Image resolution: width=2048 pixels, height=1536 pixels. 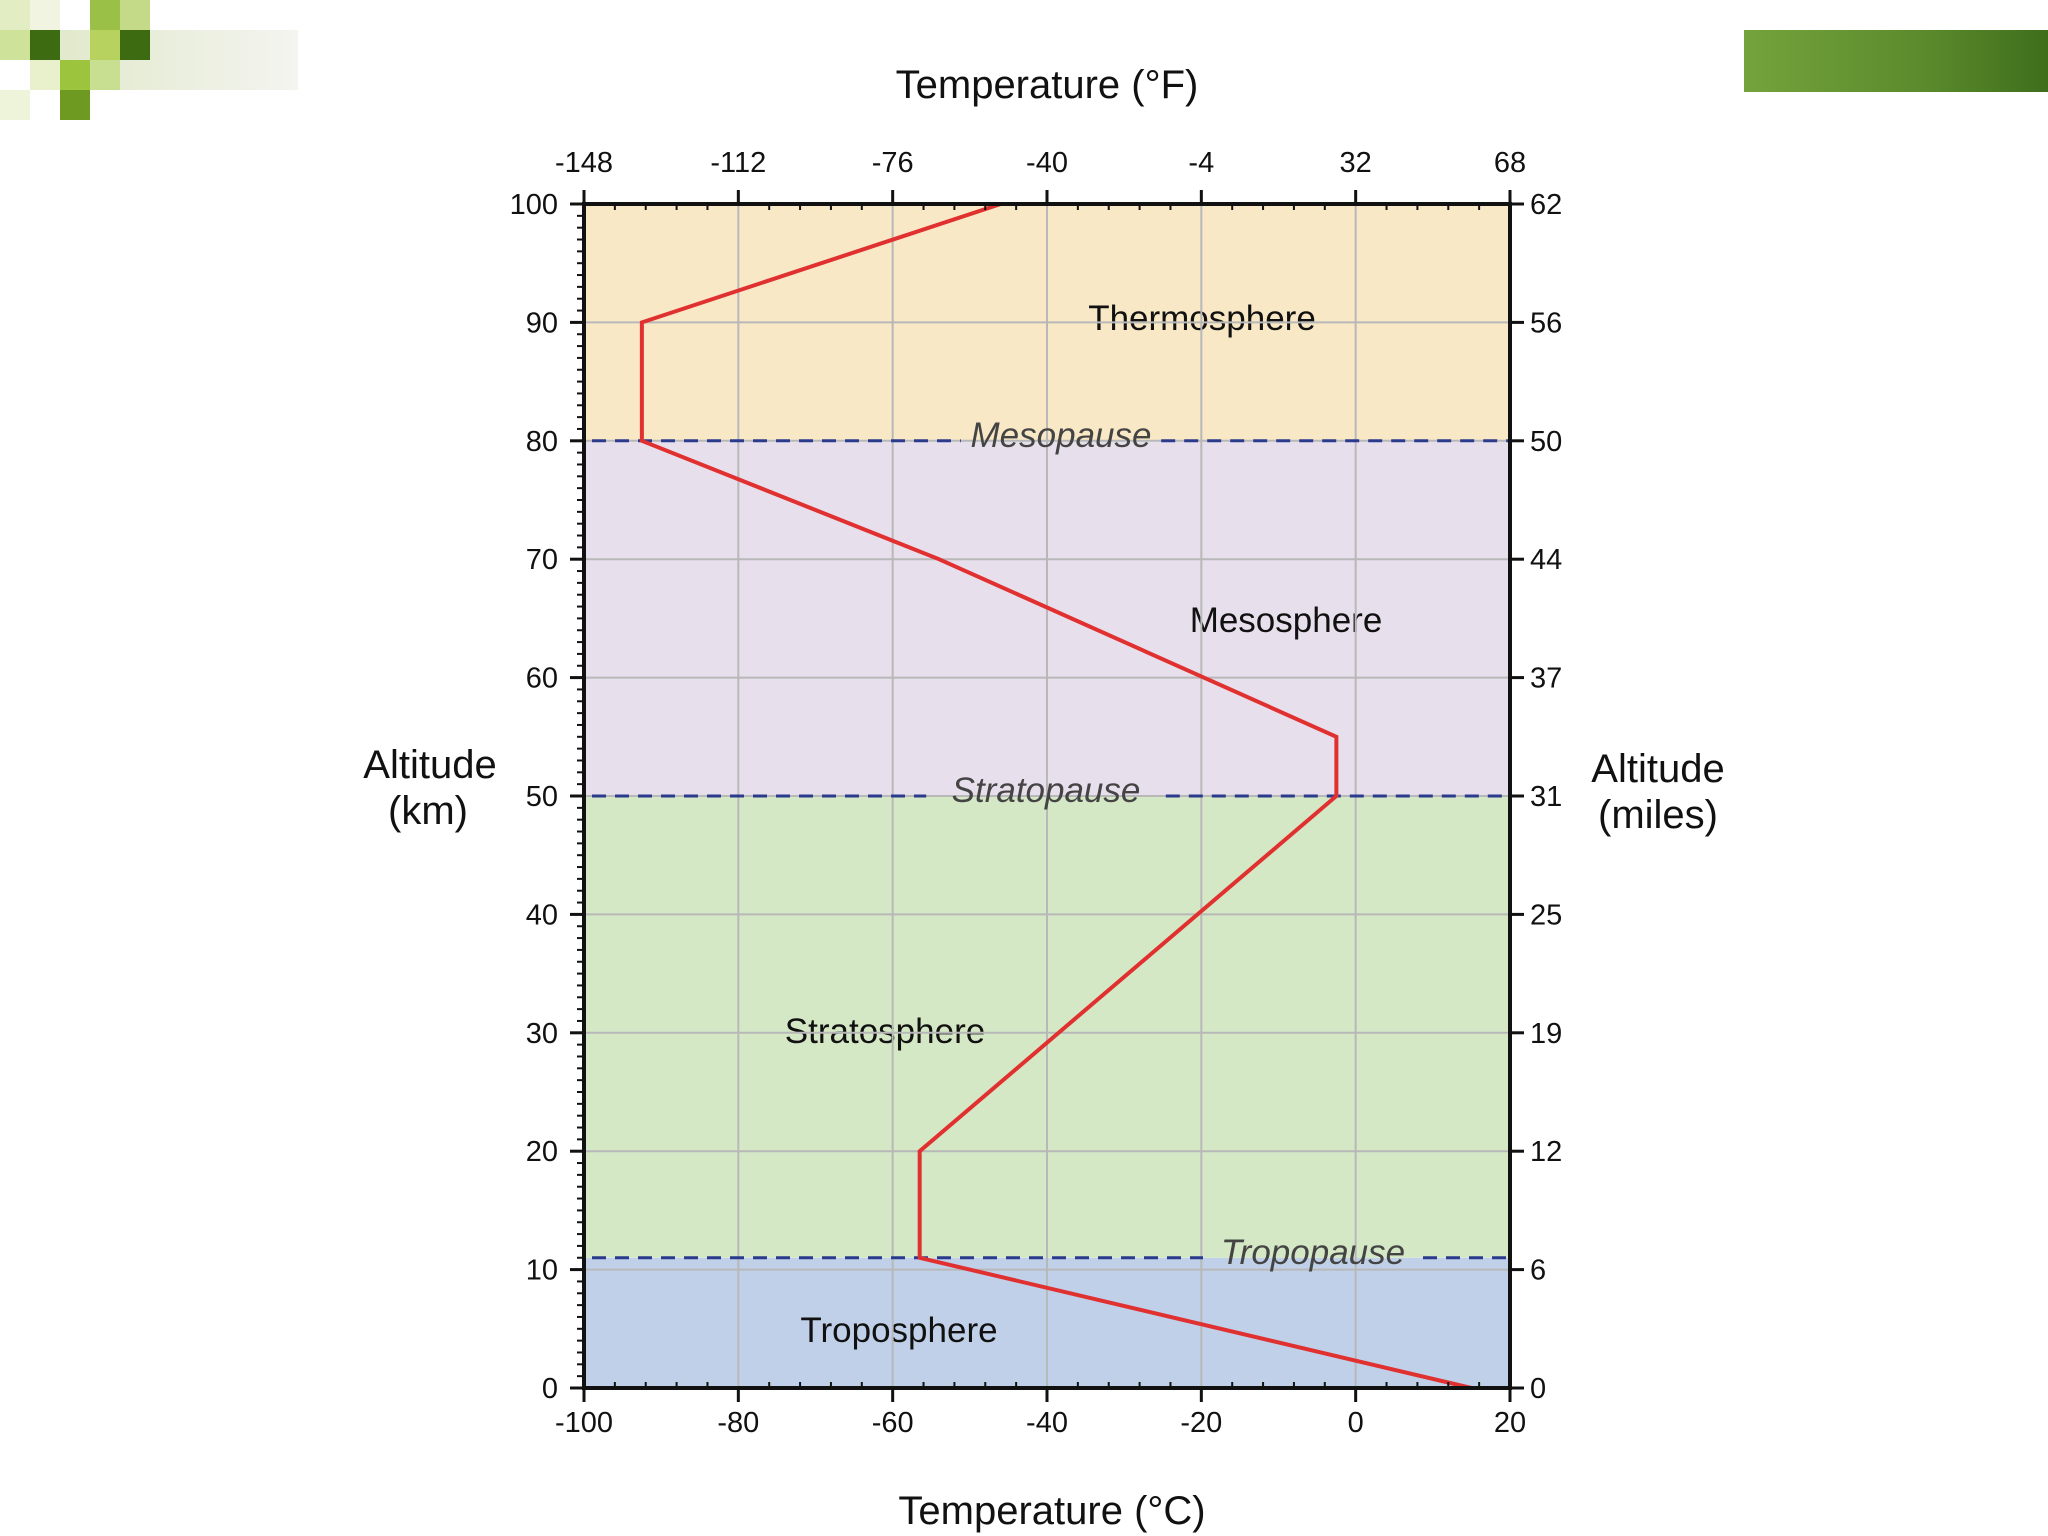 I want to click on y-tick-label-left: 60, so click(x=542, y=679).